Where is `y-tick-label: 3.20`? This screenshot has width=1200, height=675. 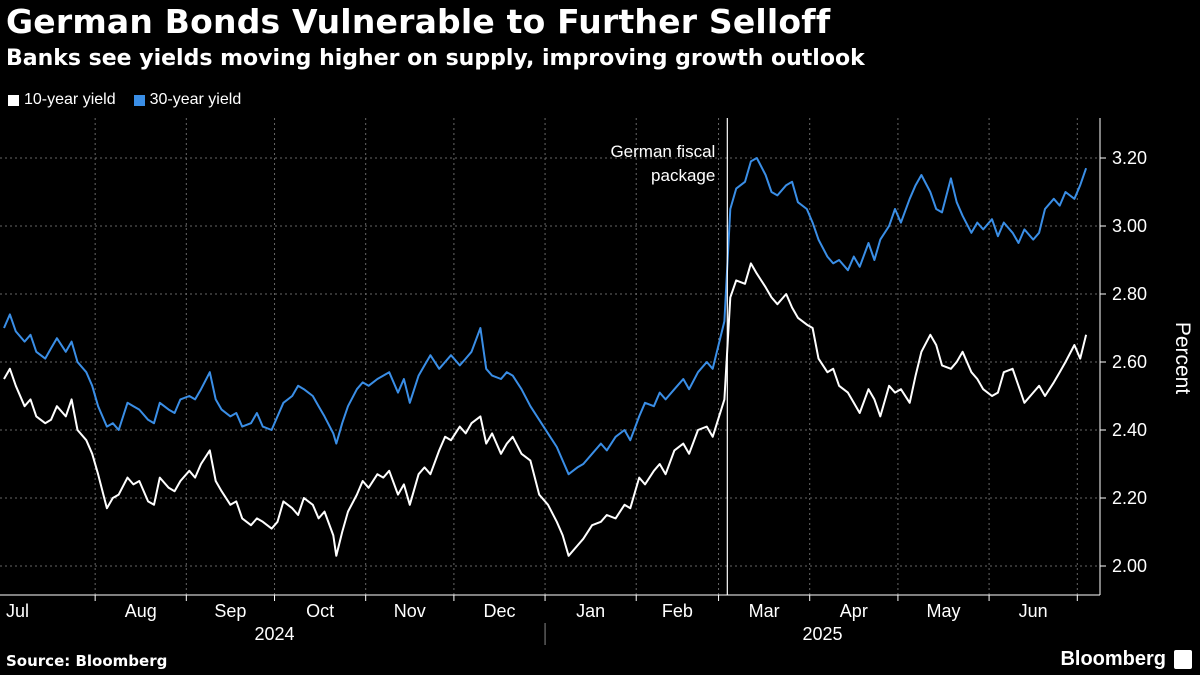
y-tick-label: 3.20 is located at coordinates (1129, 158).